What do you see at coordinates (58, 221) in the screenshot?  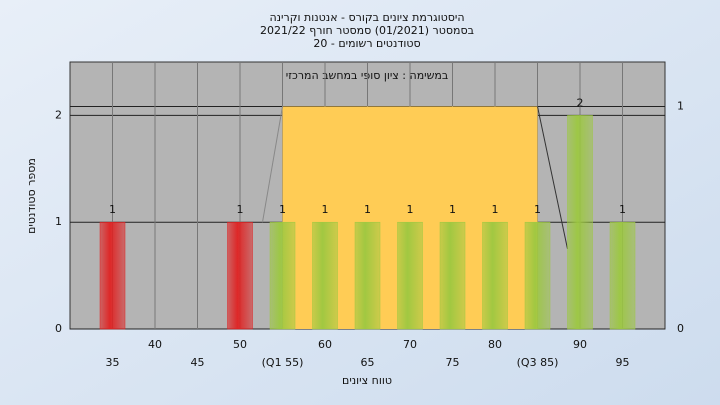 I see `y-tick-label: 1` at bounding box center [58, 221].